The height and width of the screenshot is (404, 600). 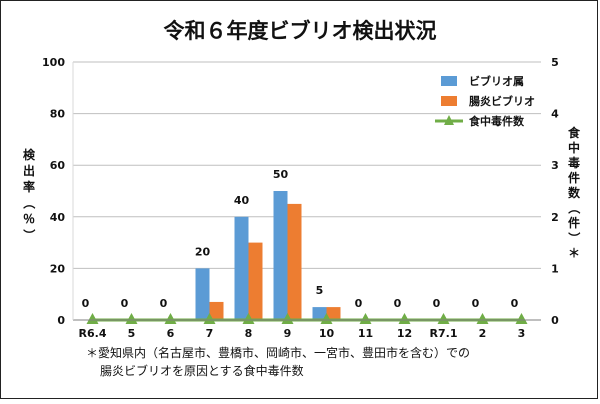 I want to click on legend-label: 腸炎ビブリオ, so click(x=502, y=101).